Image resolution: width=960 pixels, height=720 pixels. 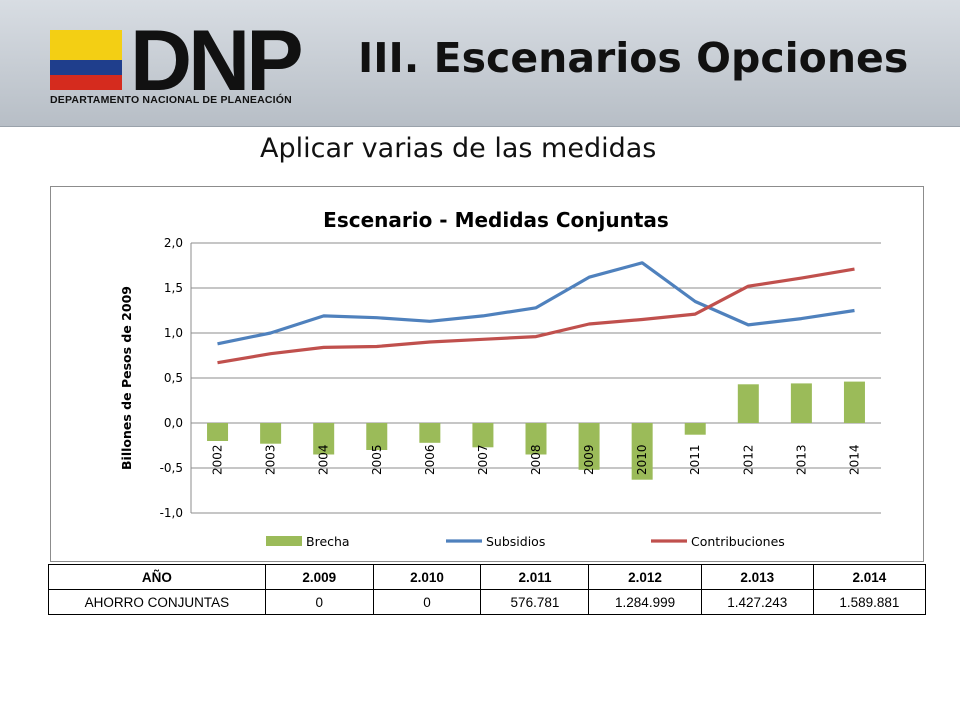 I want to click on bar-brecha-2003, so click(x=271, y=433).